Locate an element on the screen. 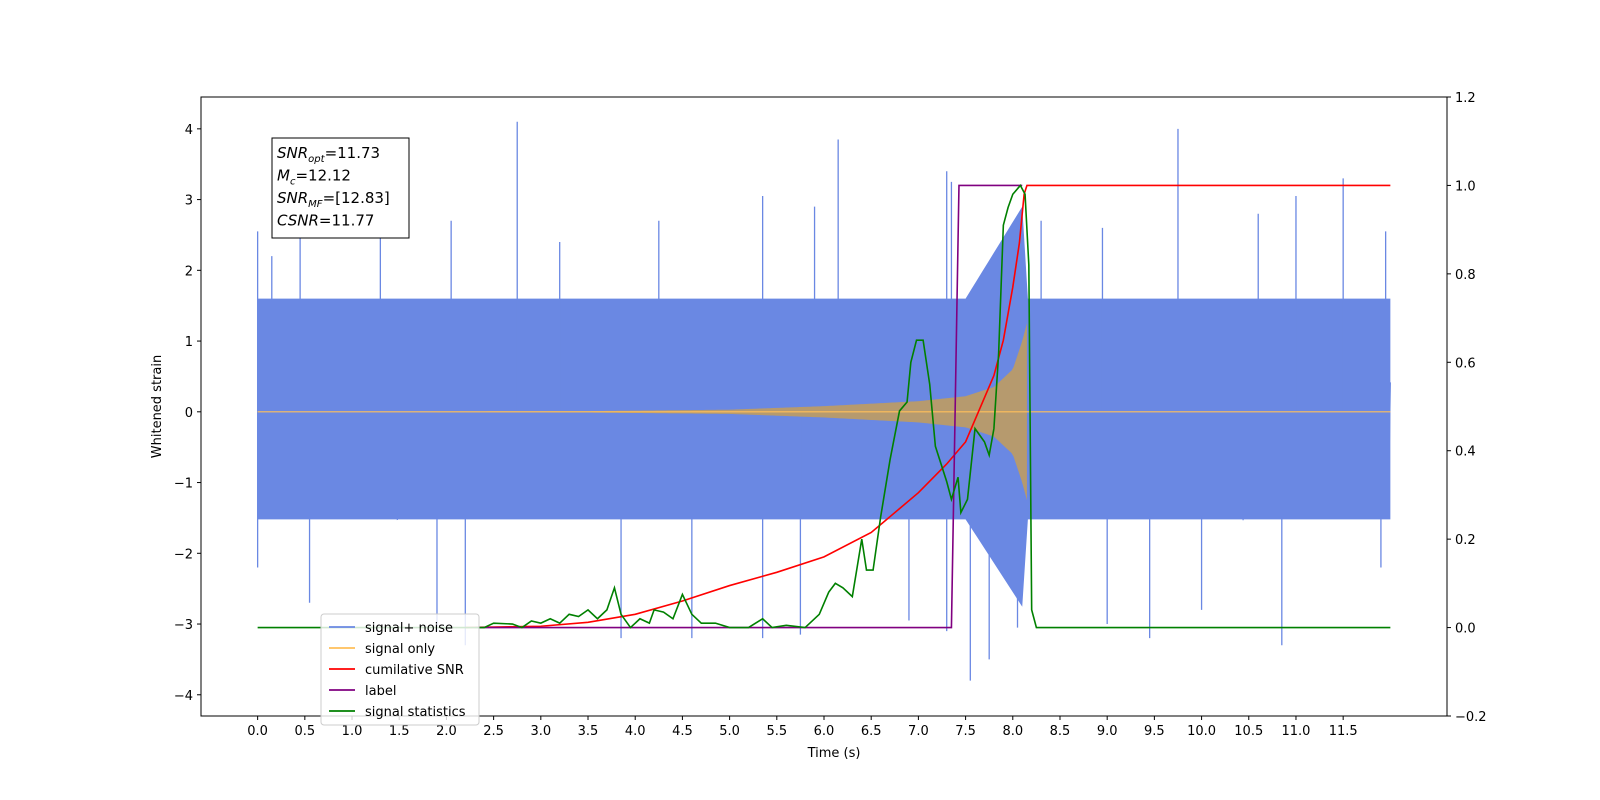 The image size is (1600, 800). x-tick-label: 1.0 is located at coordinates (352, 731).